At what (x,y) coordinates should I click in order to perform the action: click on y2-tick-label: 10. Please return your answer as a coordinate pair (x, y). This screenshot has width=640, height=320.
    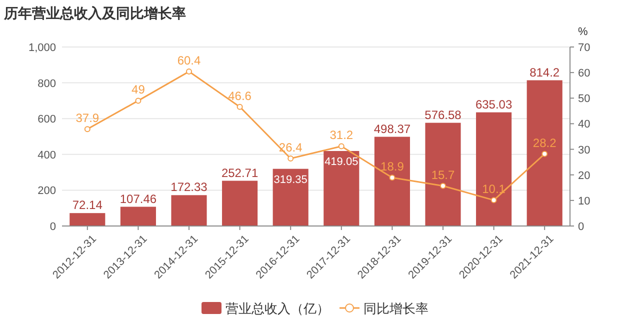
    Looking at the image, I should click on (584, 201).